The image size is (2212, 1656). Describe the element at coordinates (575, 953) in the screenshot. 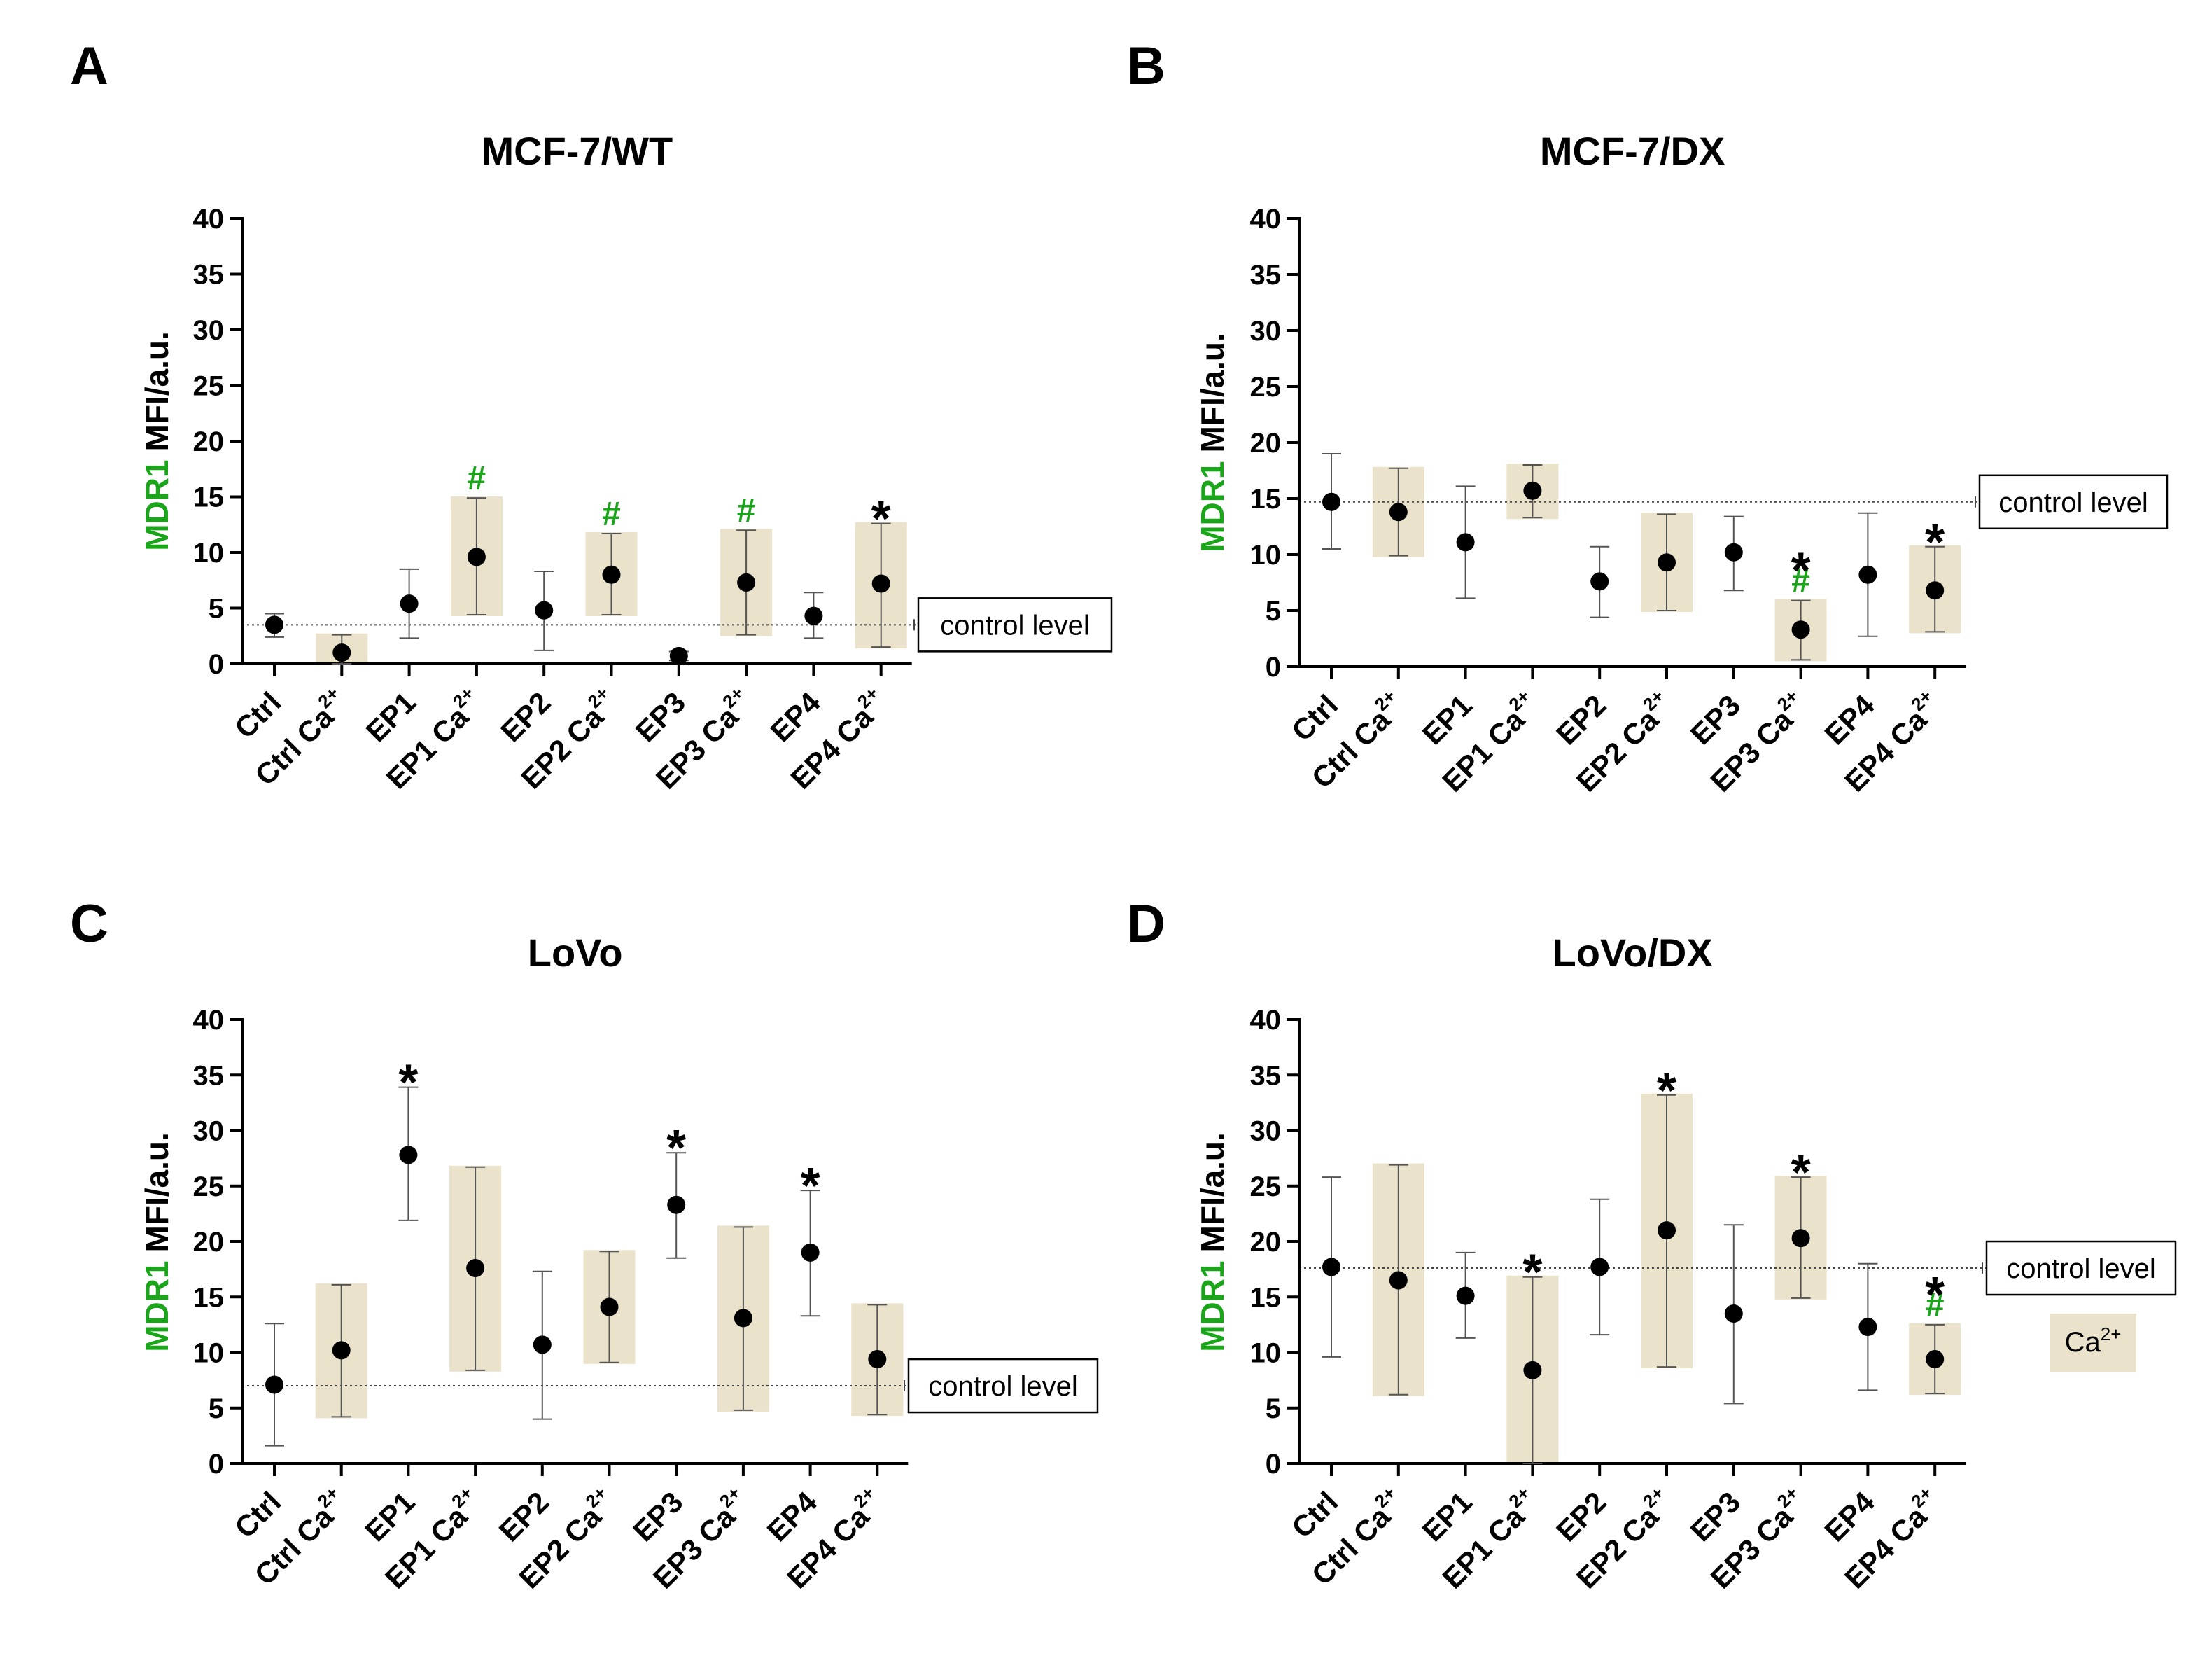

I see `chart-title: LoVo` at that location.